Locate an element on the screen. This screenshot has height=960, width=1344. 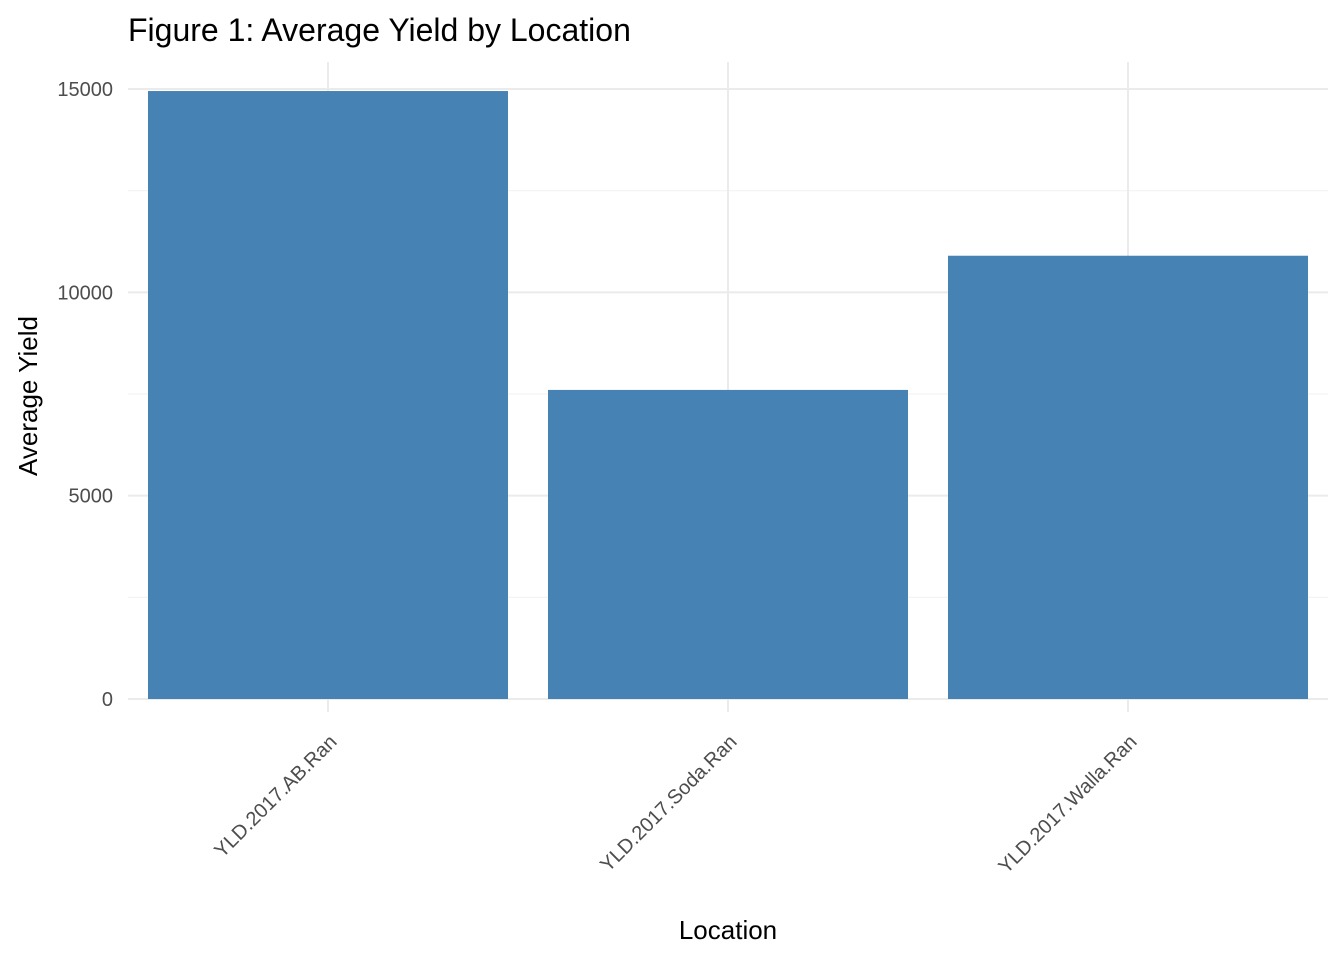
chart-title: Figure 1: Average Yield by Location is located at coordinates (379, 30).